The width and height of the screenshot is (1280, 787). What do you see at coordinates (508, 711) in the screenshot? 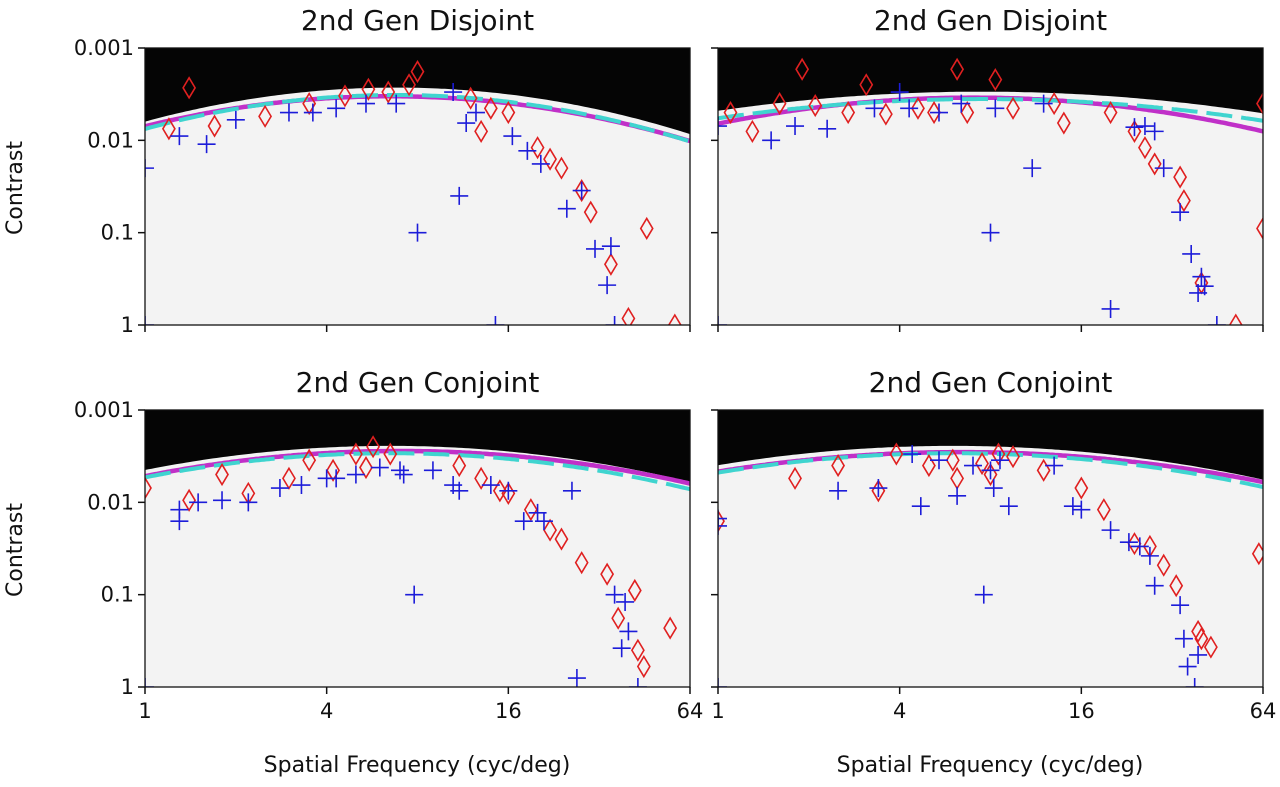
I see `x-tick-label: 16` at bounding box center [508, 711].